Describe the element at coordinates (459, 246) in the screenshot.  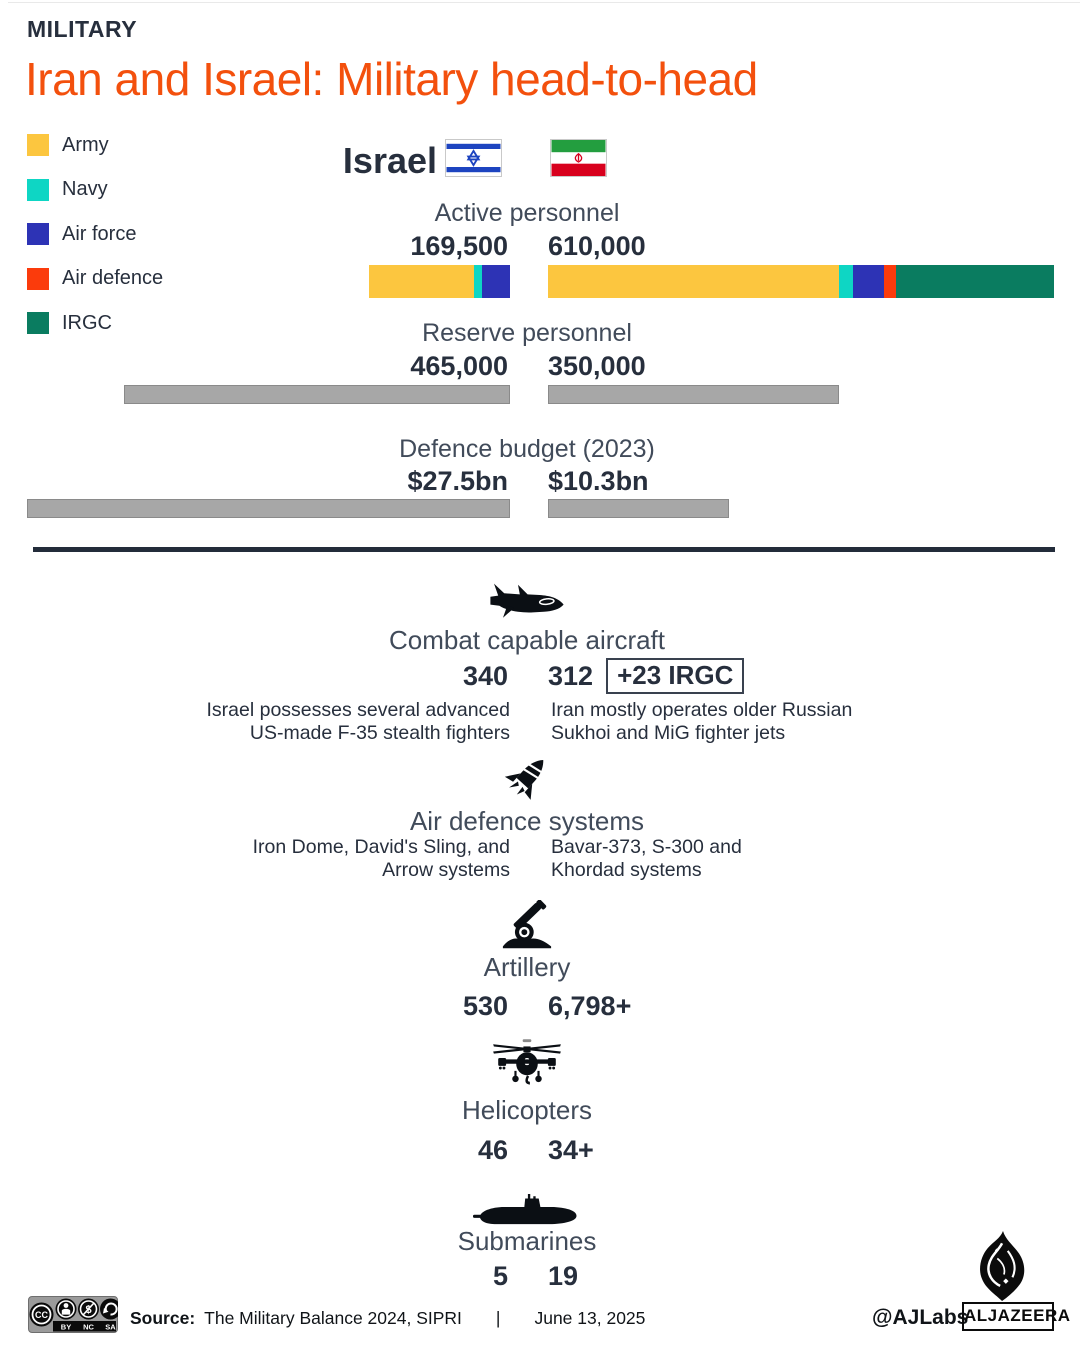
I see `israel-active-value: 169,500` at that location.